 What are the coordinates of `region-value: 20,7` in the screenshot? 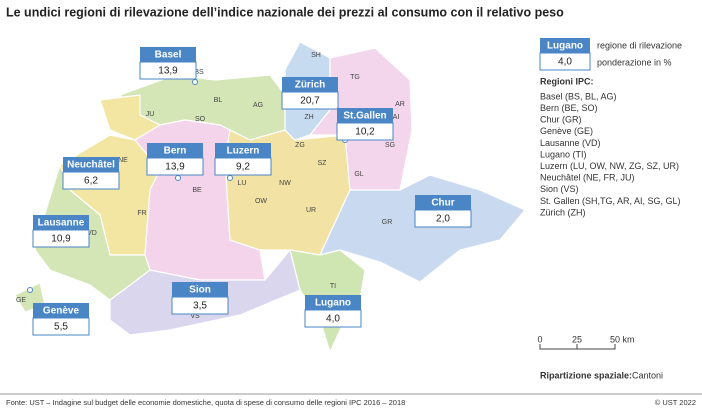 It's located at (310, 101).